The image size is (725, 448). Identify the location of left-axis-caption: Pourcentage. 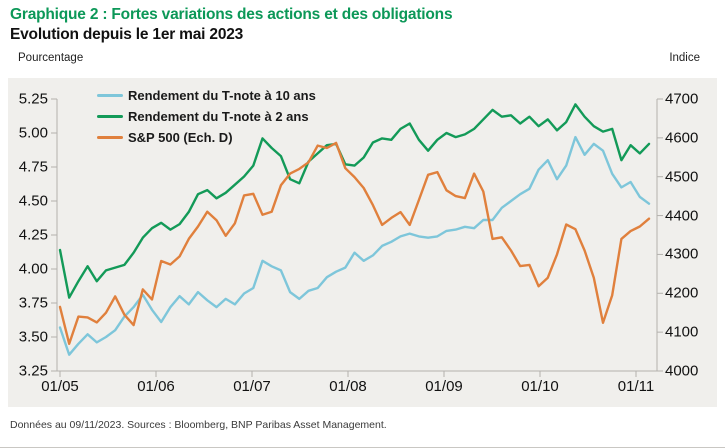
(51, 58).